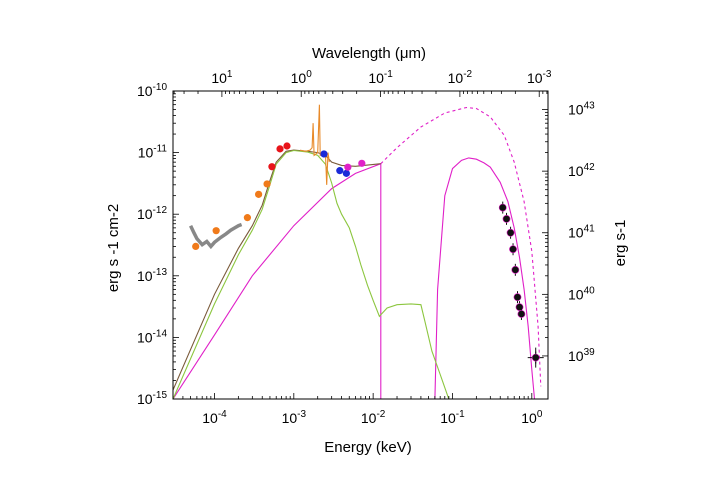  What do you see at coordinates (581, 232) in the screenshot?
I see `right-tick-label: 1041` at bounding box center [581, 232].